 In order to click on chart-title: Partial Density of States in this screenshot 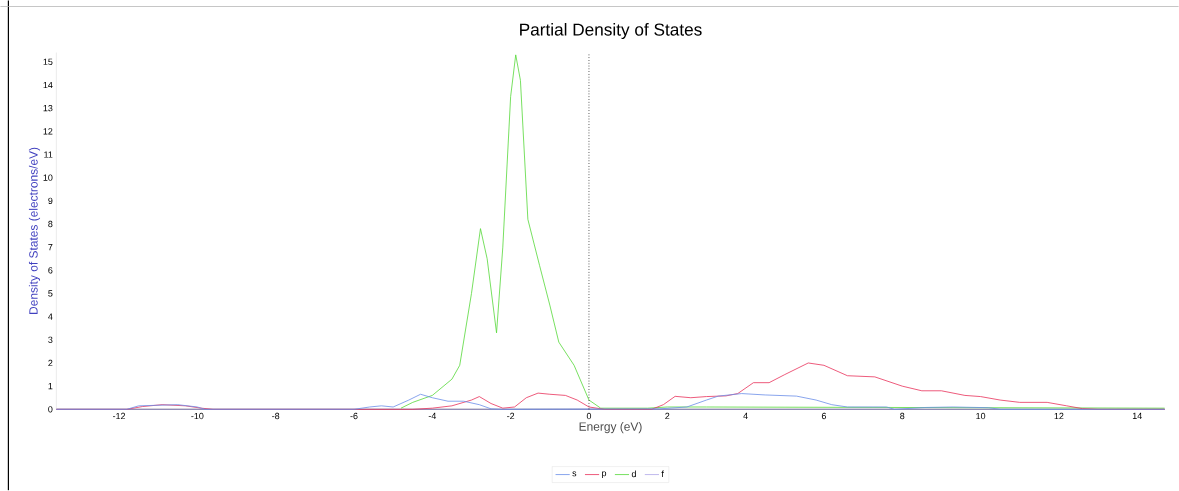, I will do `click(611, 31)`.